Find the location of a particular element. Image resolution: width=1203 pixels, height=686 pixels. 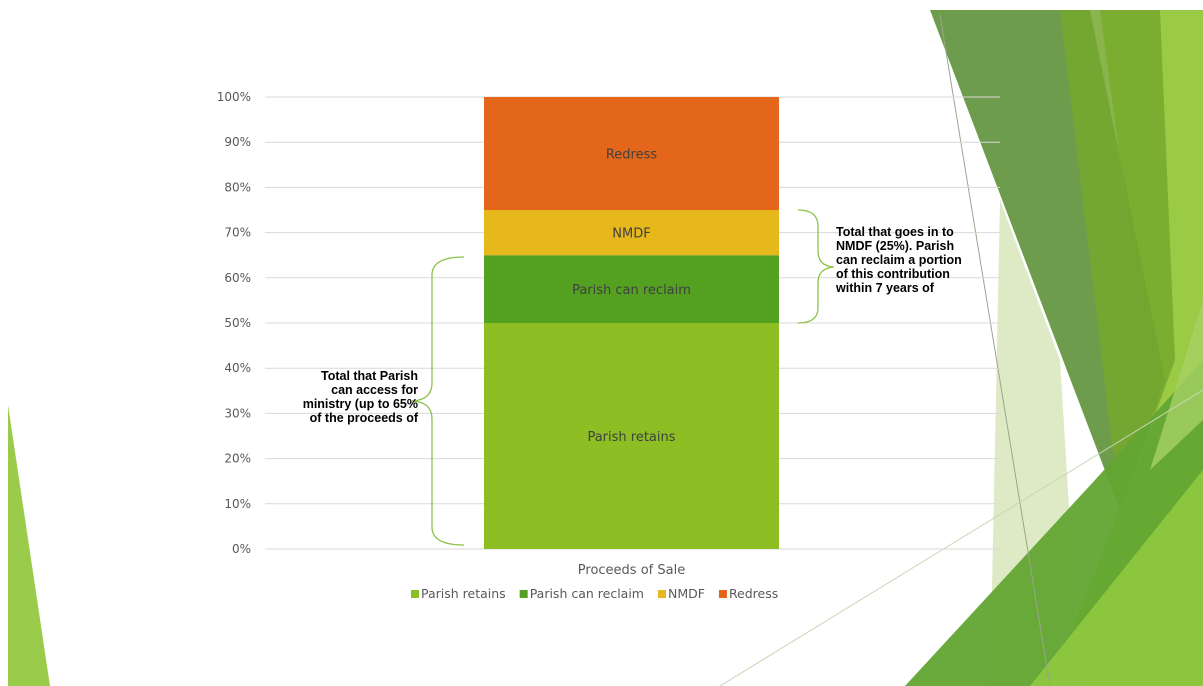

y-tick-label: 20% is located at coordinates (237, 459).